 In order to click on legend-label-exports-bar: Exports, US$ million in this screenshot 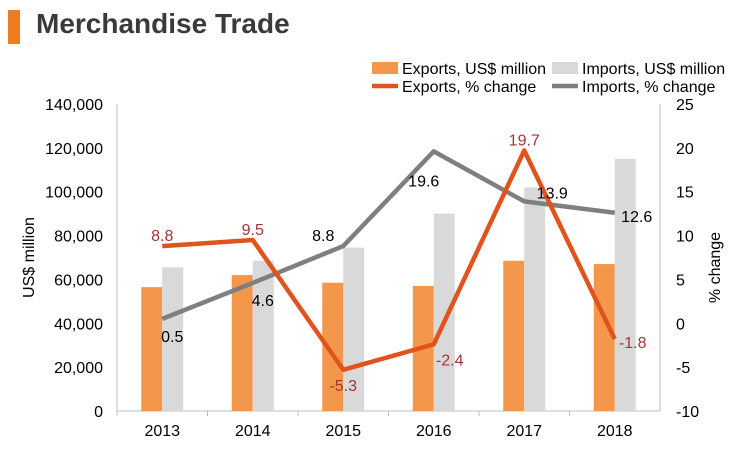, I will do `click(474, 69)`.